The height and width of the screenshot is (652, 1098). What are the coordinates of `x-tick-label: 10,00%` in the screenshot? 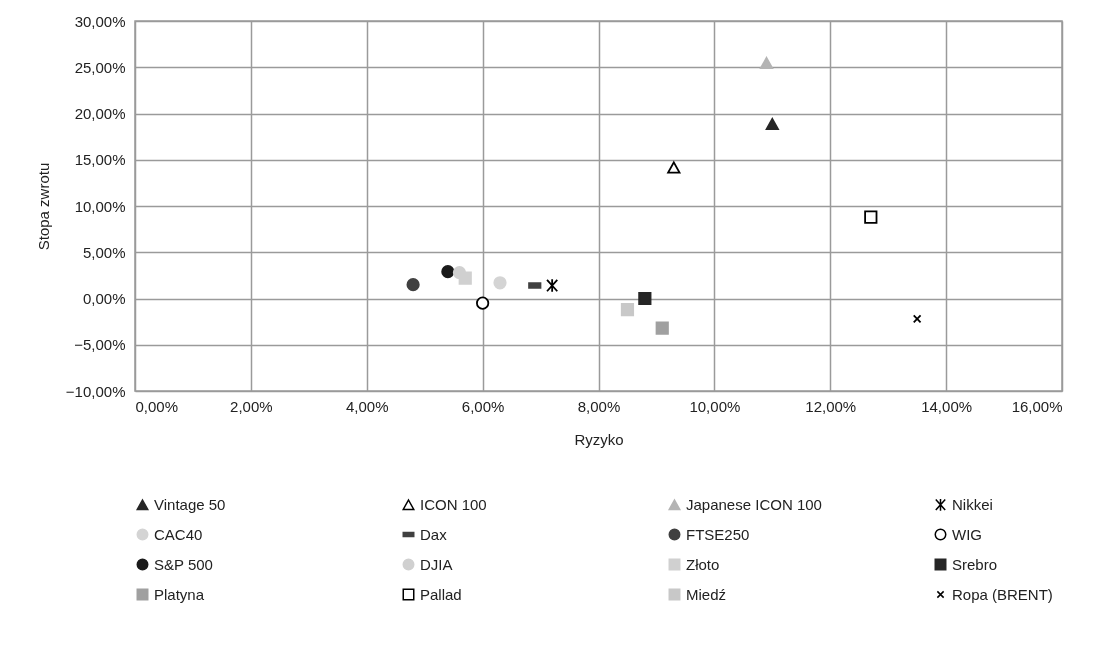 It's located at (715, 406).